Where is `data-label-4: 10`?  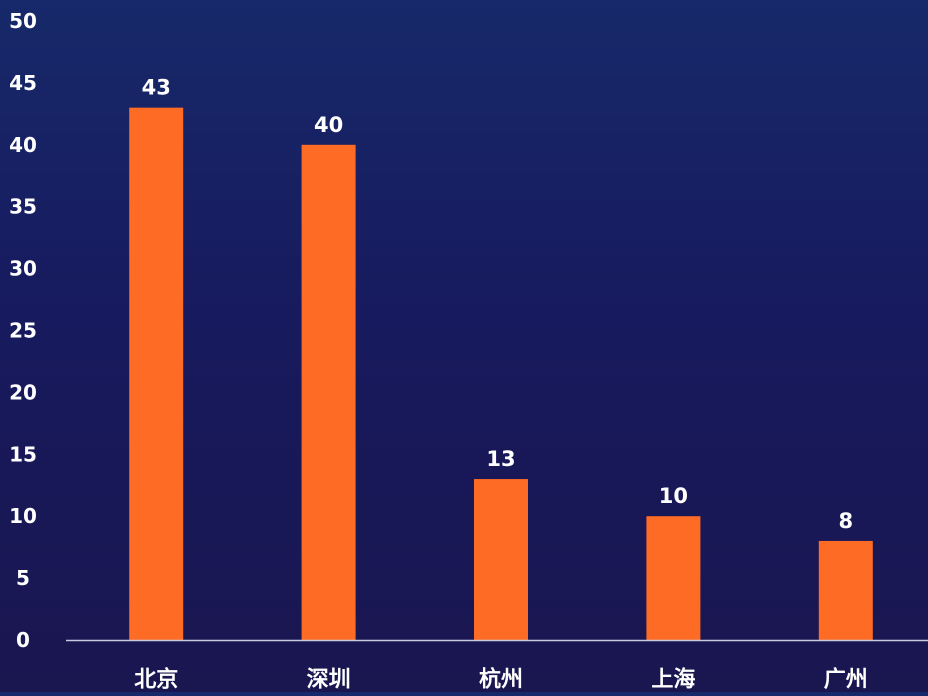
data-label-4: 10 is located at coordinates (673, 496).